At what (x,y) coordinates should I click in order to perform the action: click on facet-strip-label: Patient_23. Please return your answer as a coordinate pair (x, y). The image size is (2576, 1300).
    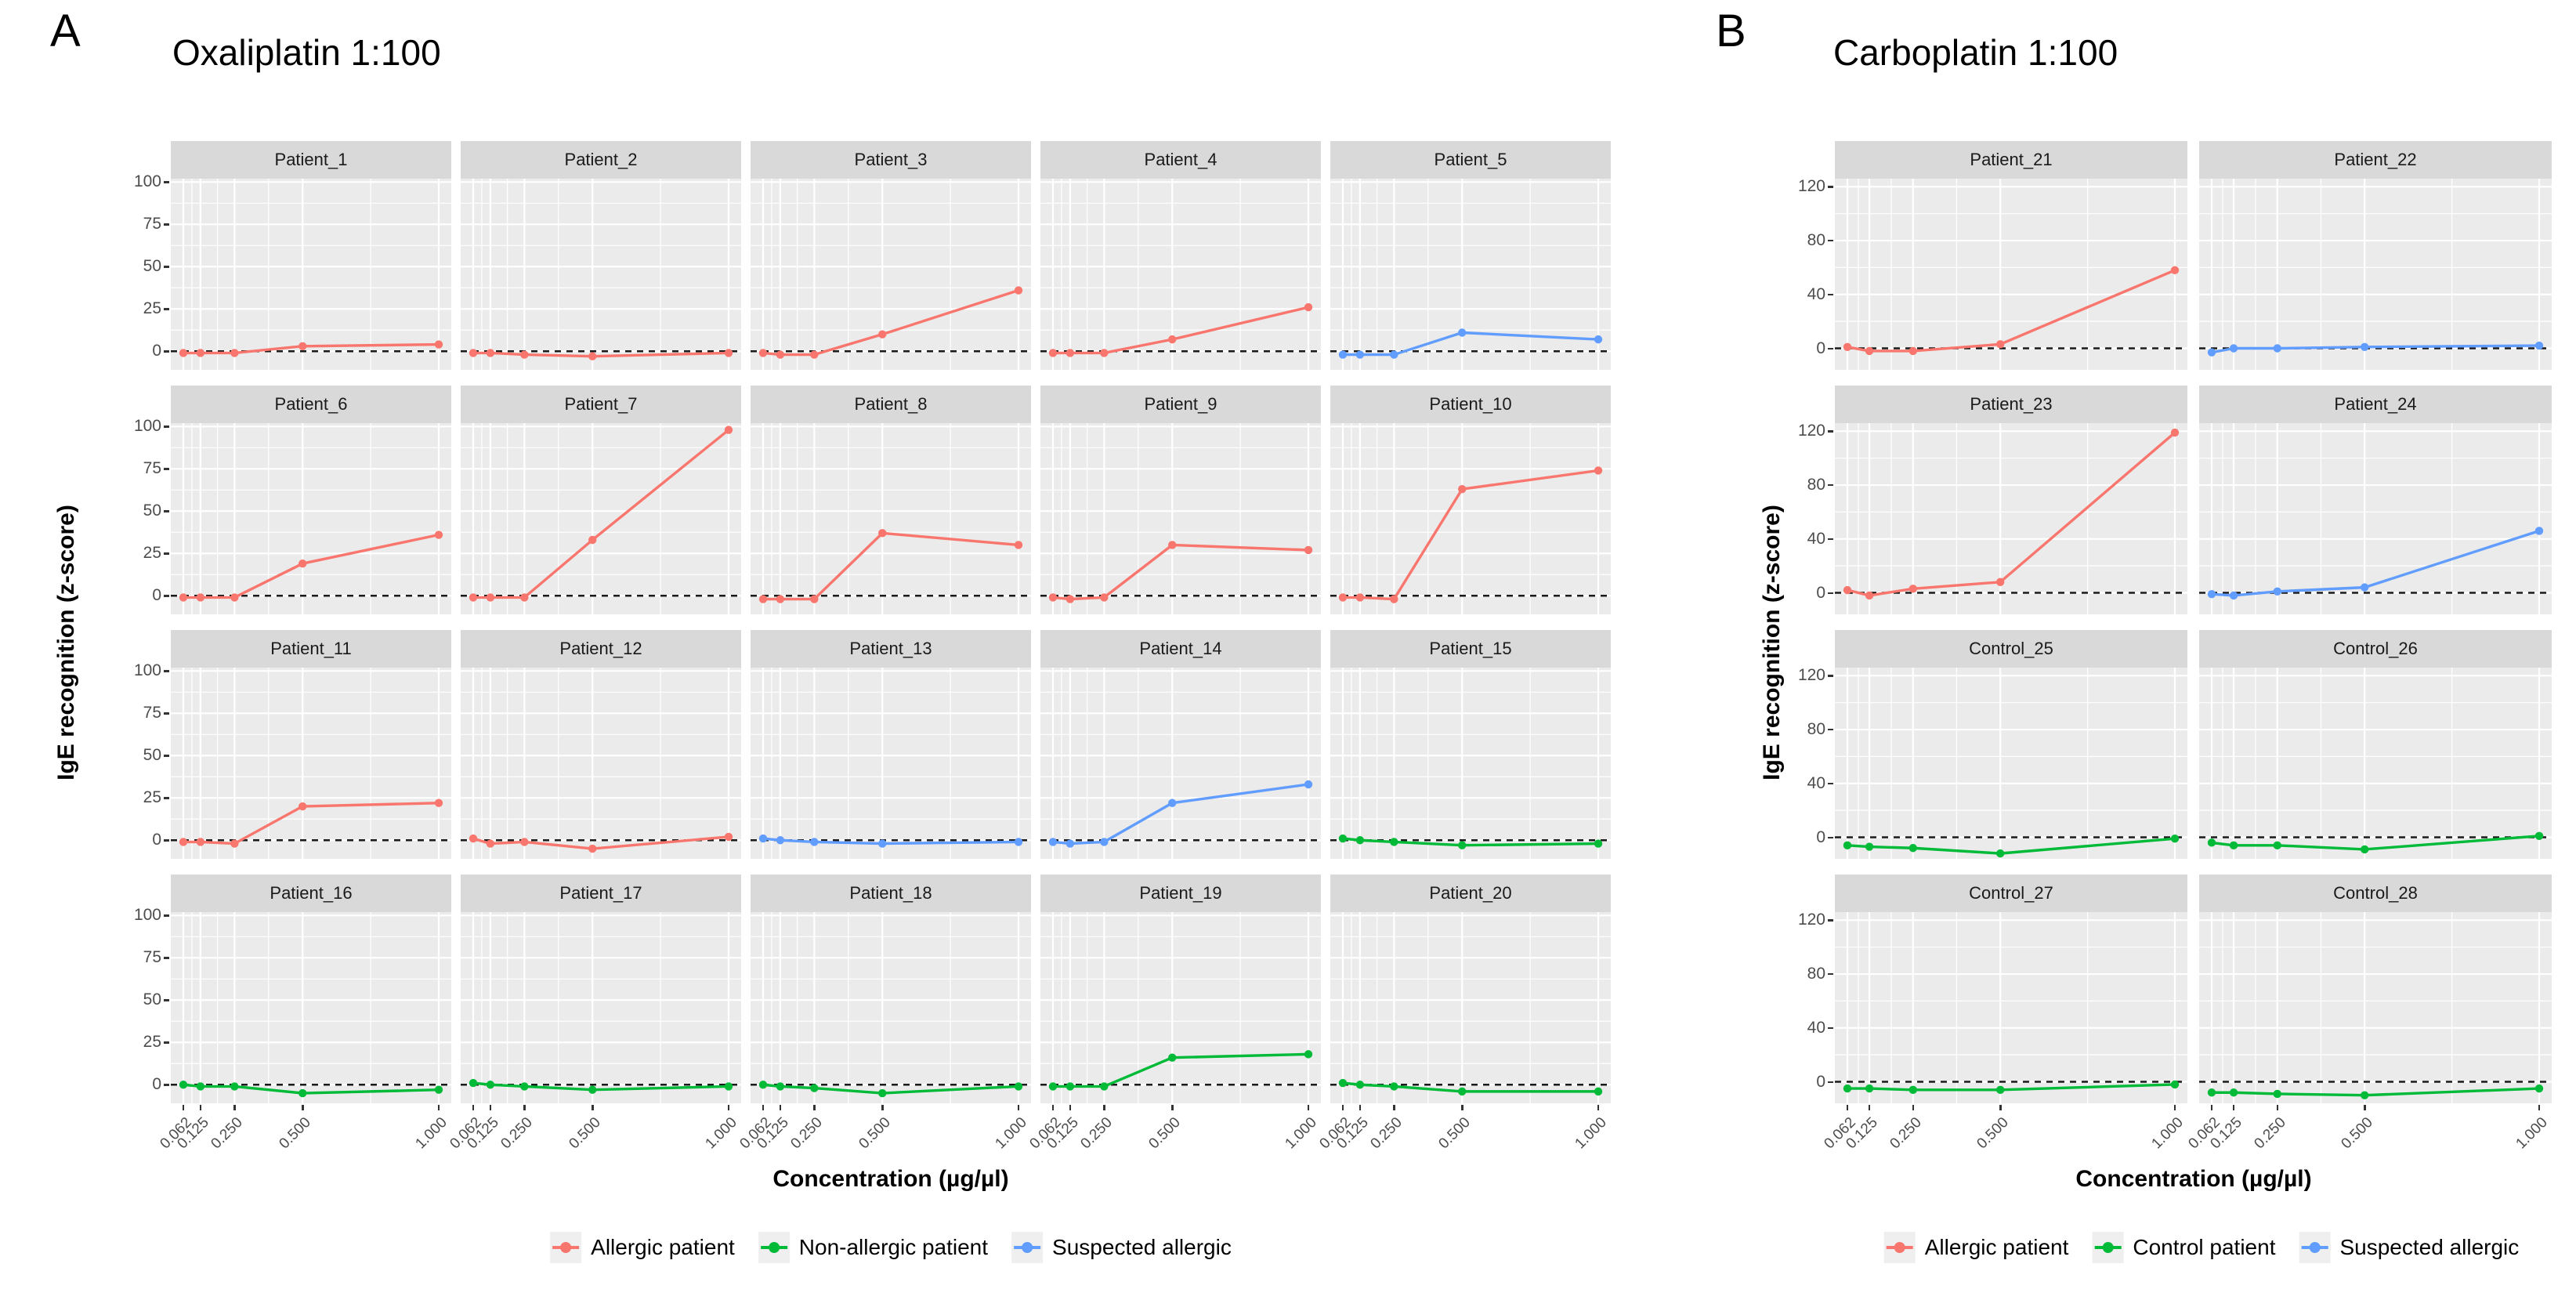
    Looking at the image, I should click on (2011, 404).